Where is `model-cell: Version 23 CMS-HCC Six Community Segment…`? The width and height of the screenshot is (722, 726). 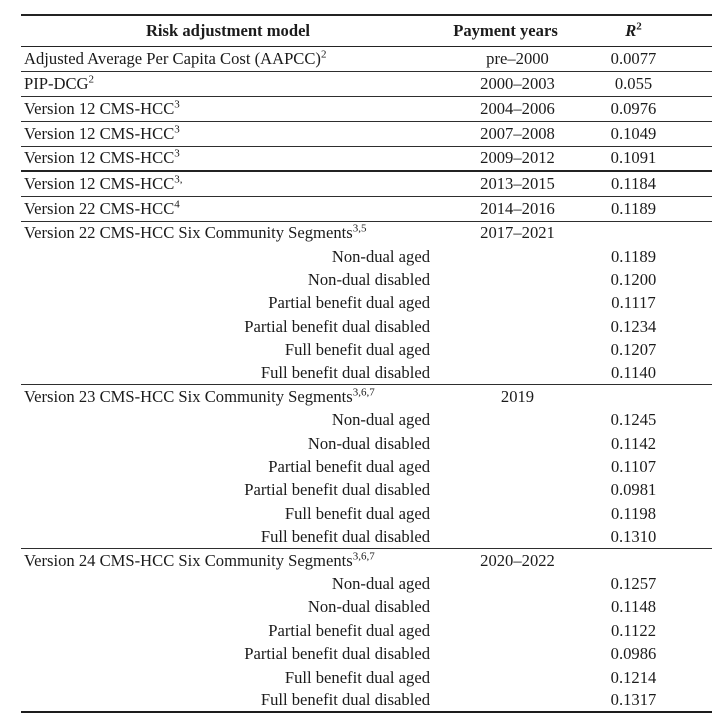 model-cell: Version 23 CMS-HCC Six Community Segment… is located at coordinates (228, 397).